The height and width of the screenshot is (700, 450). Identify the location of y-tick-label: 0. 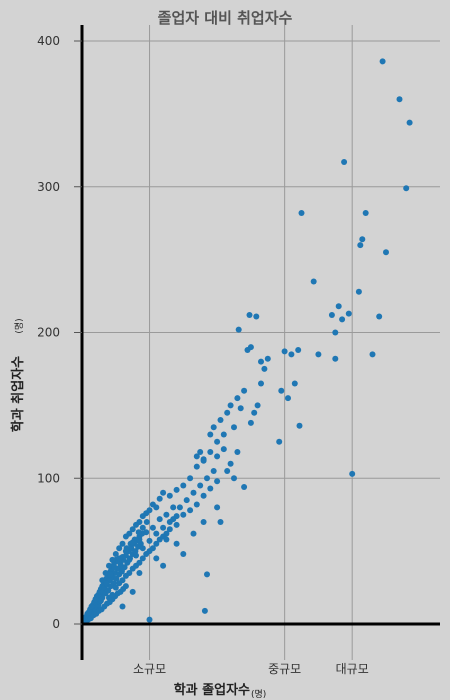
(56, 624).